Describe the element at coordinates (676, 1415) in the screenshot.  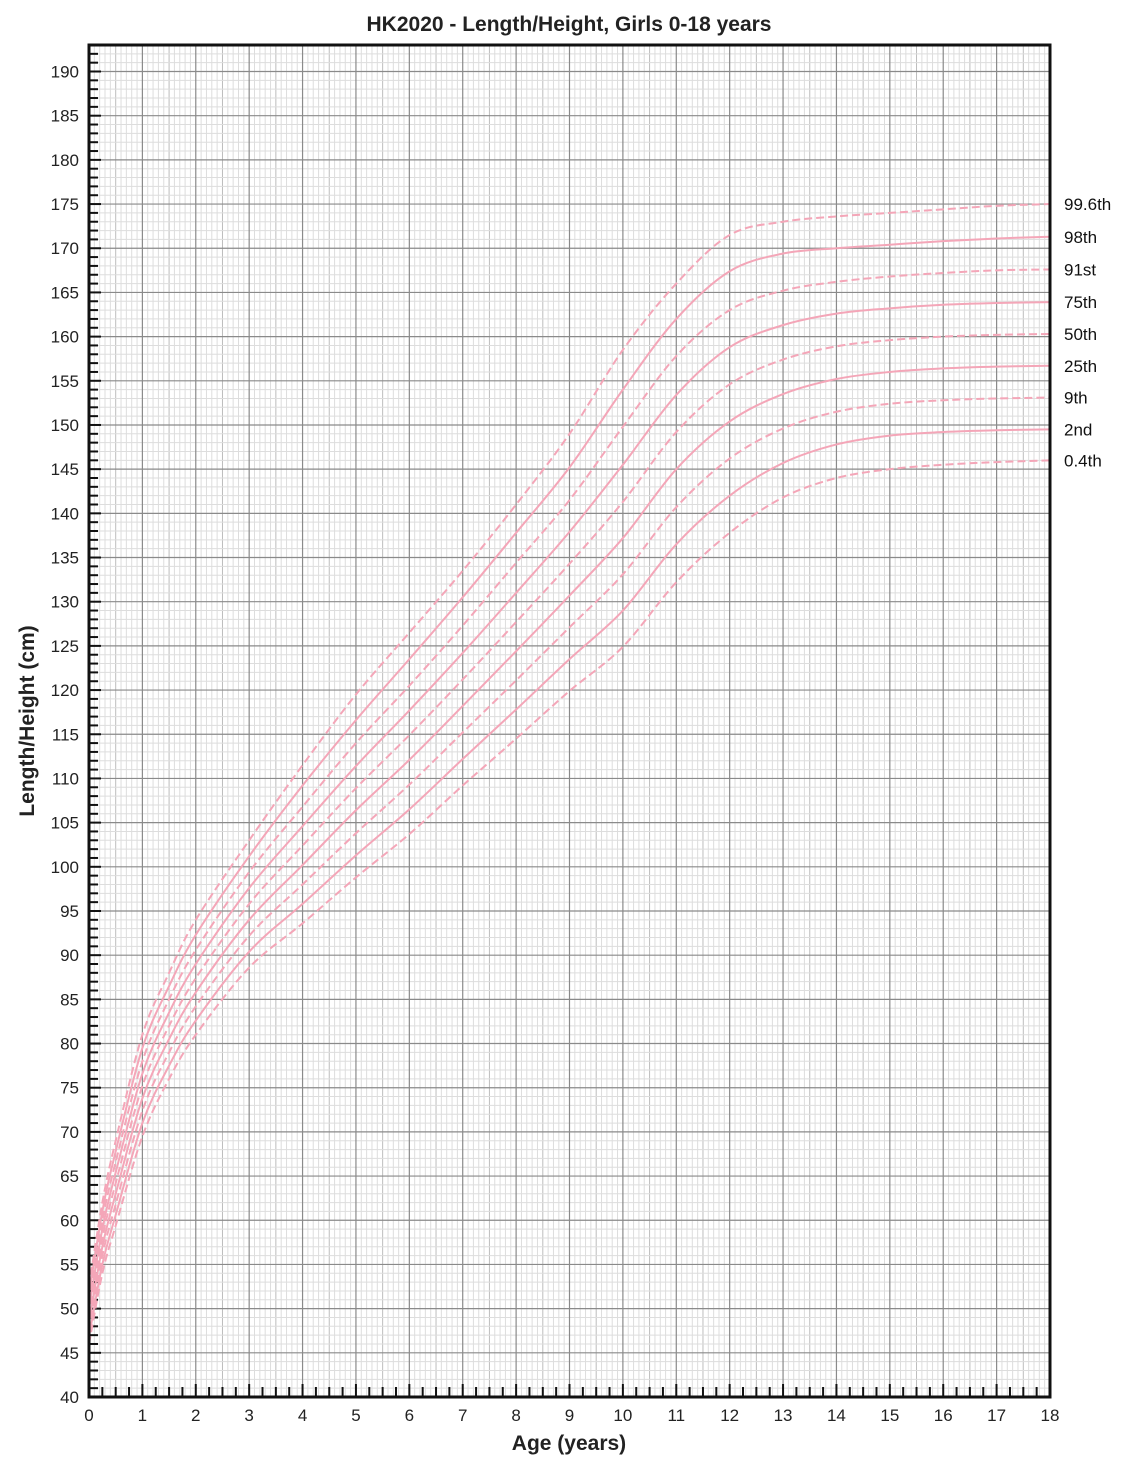
I see `x-tick-label: 11` at that location.